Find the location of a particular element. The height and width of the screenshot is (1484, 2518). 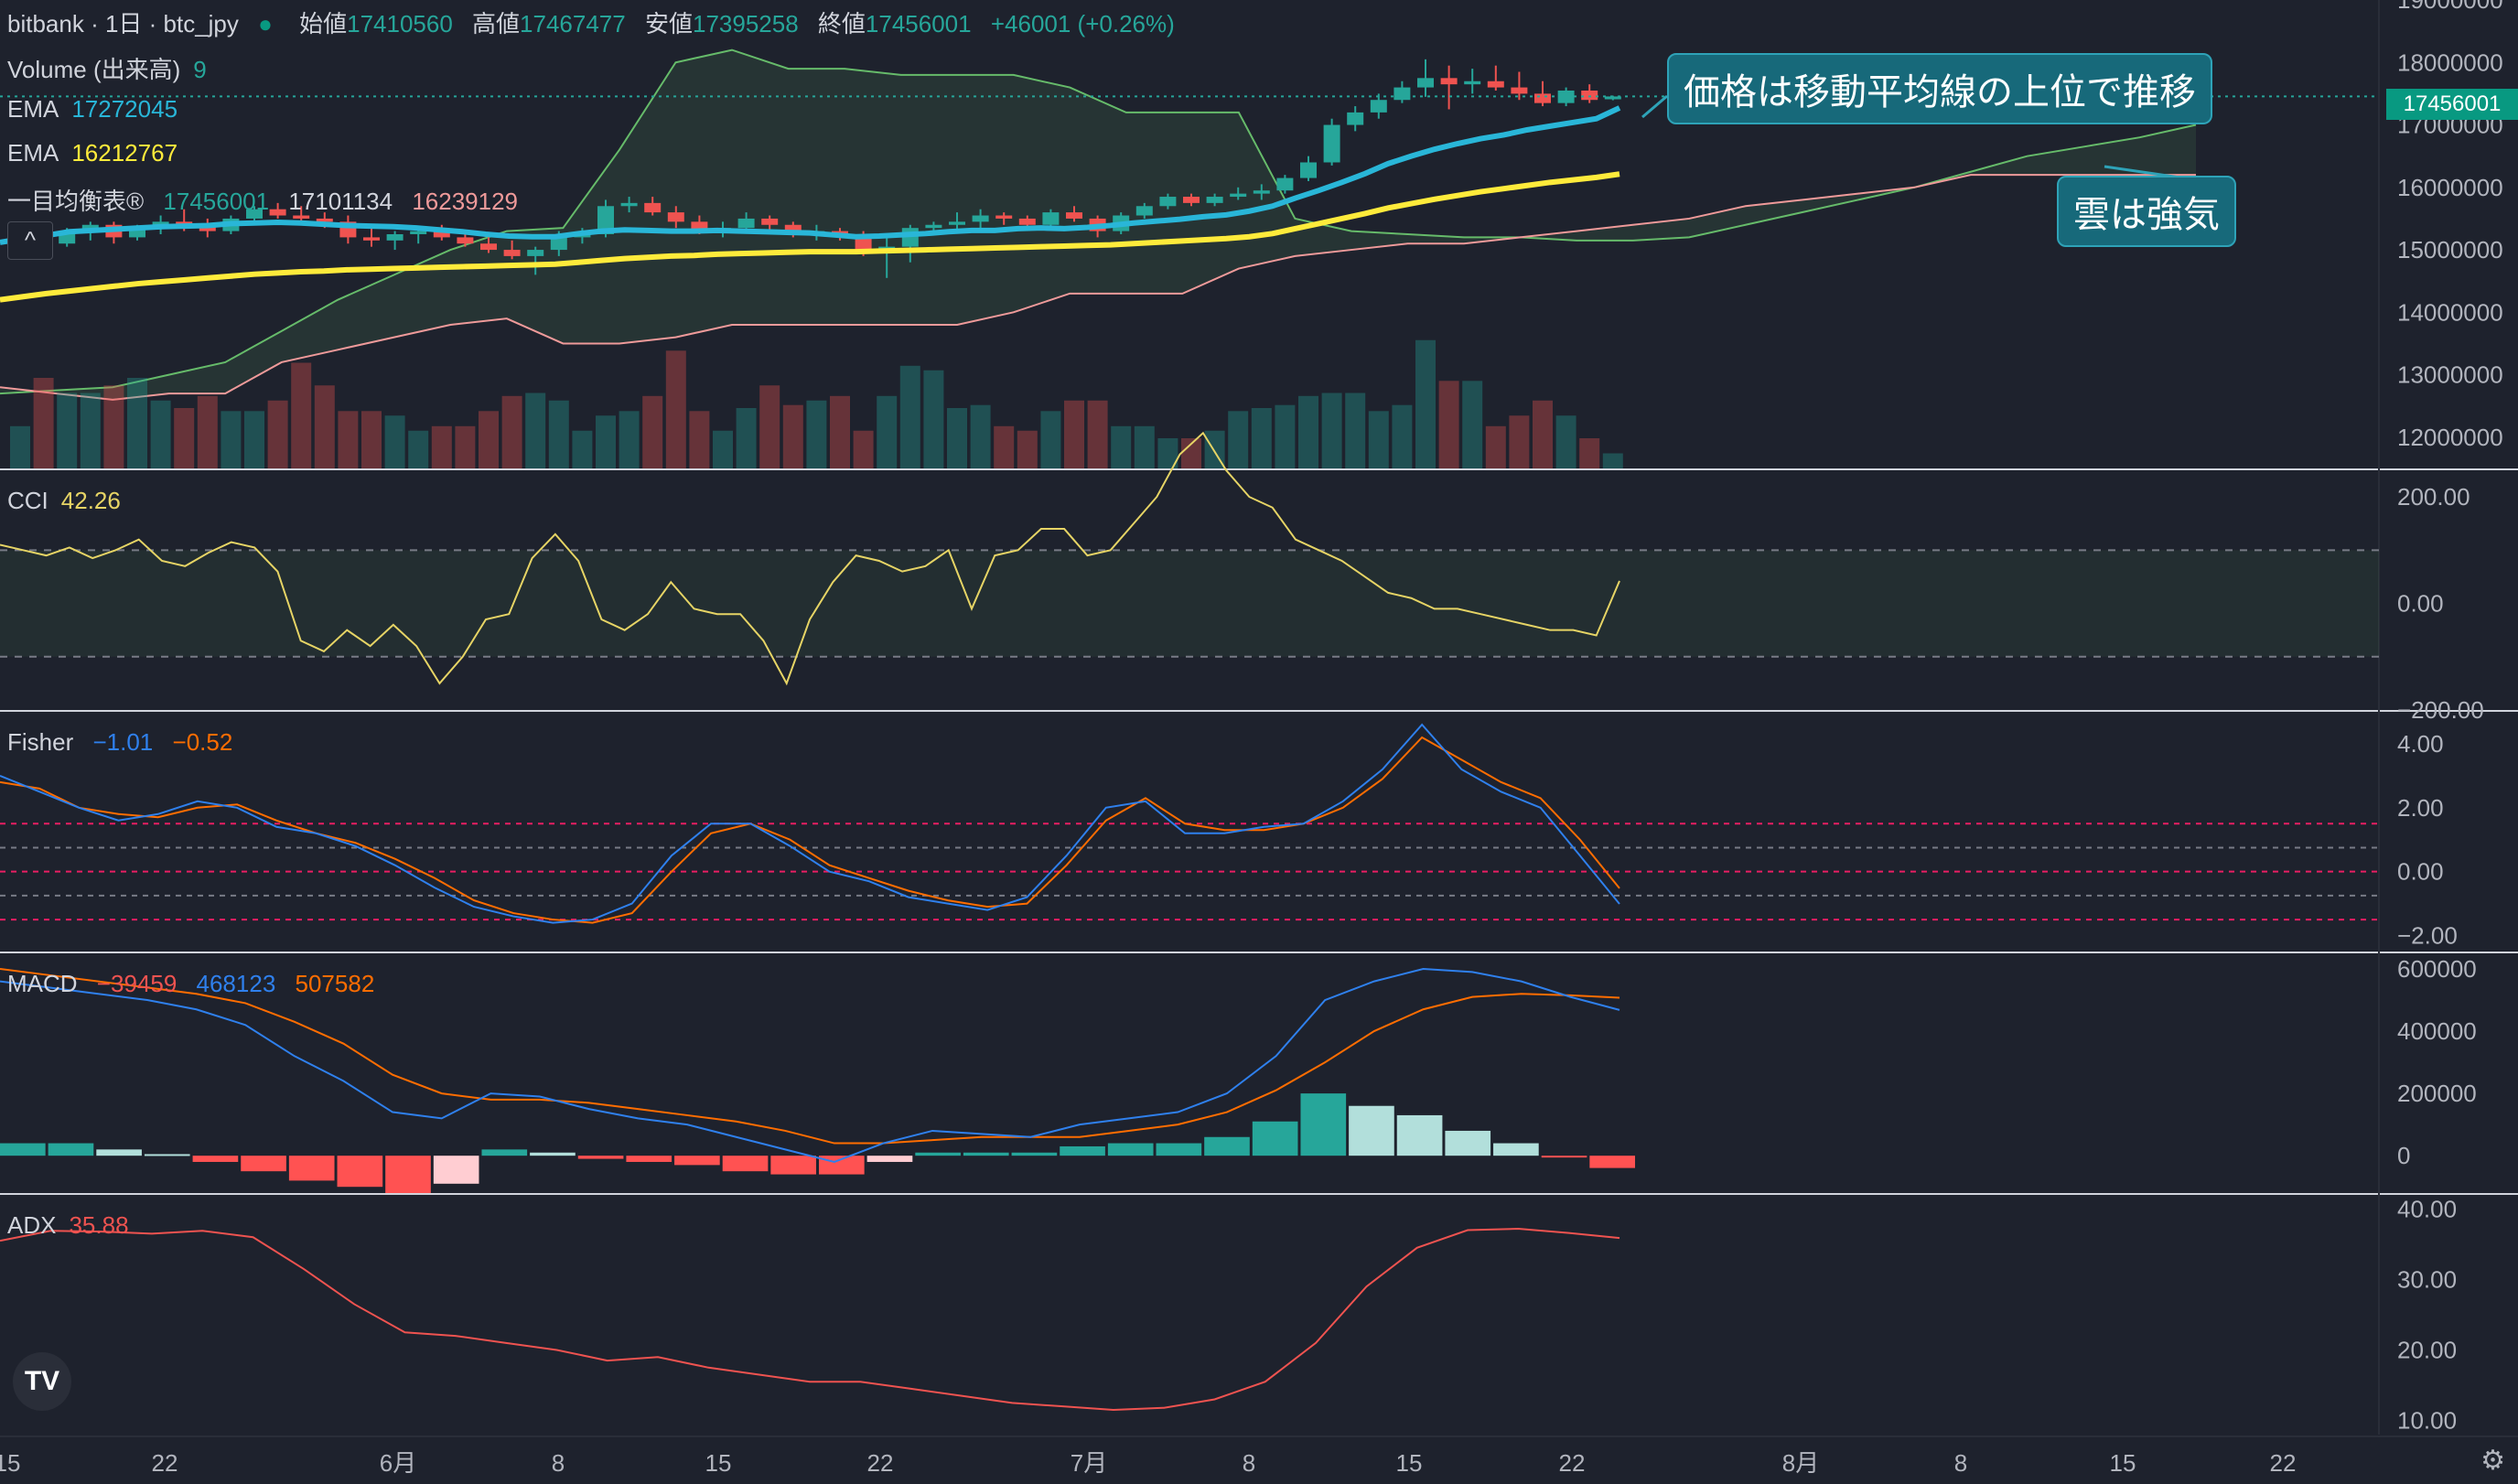

price-tick-label: 15000000 is located at coordinates (2450, 249).